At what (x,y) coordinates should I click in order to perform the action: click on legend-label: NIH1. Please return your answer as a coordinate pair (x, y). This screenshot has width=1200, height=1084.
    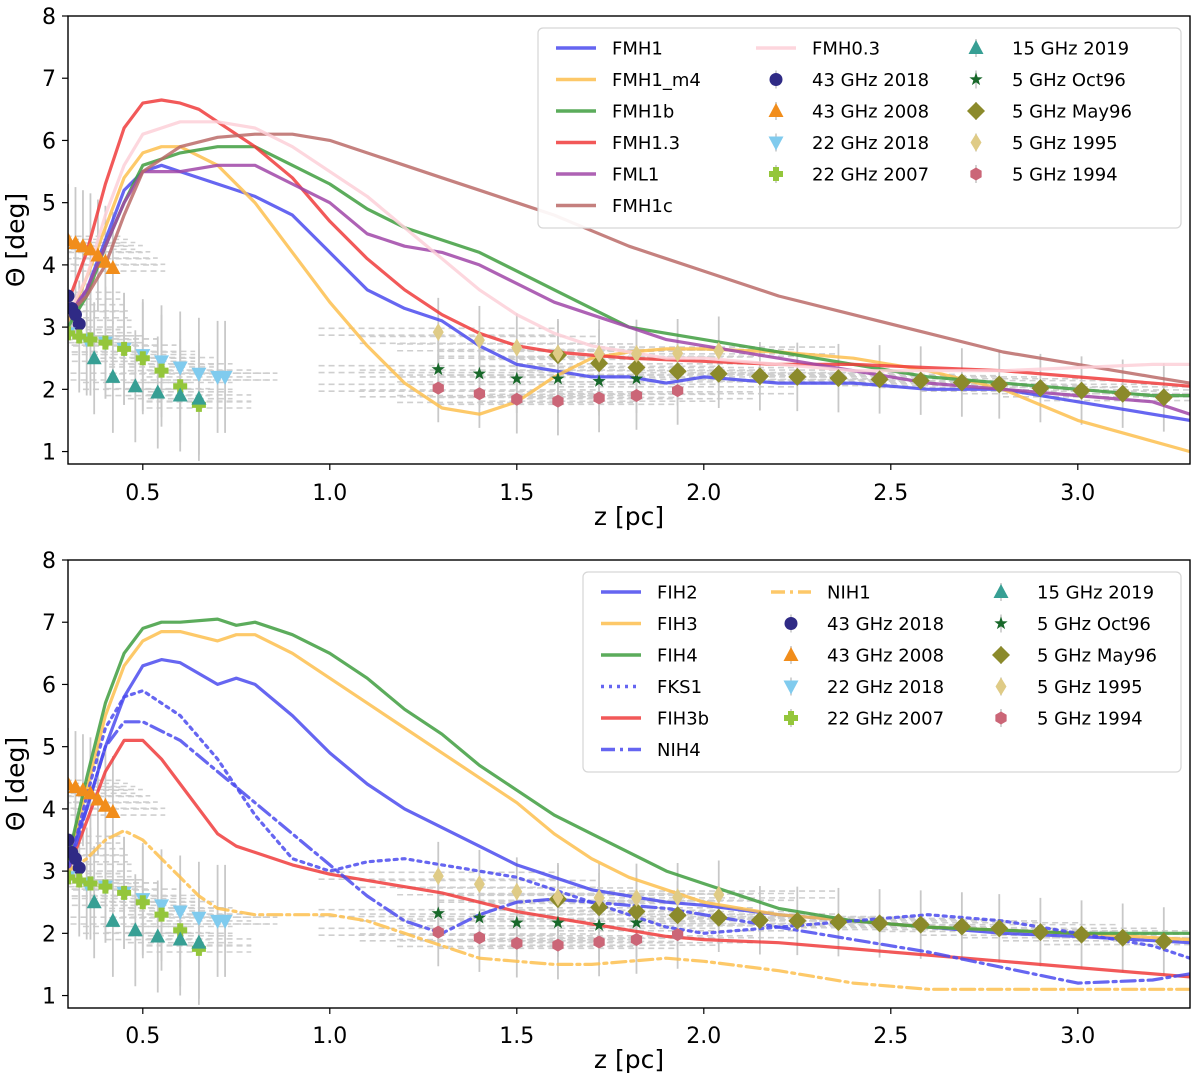
    Looking at the image, I should click on (849, 593).